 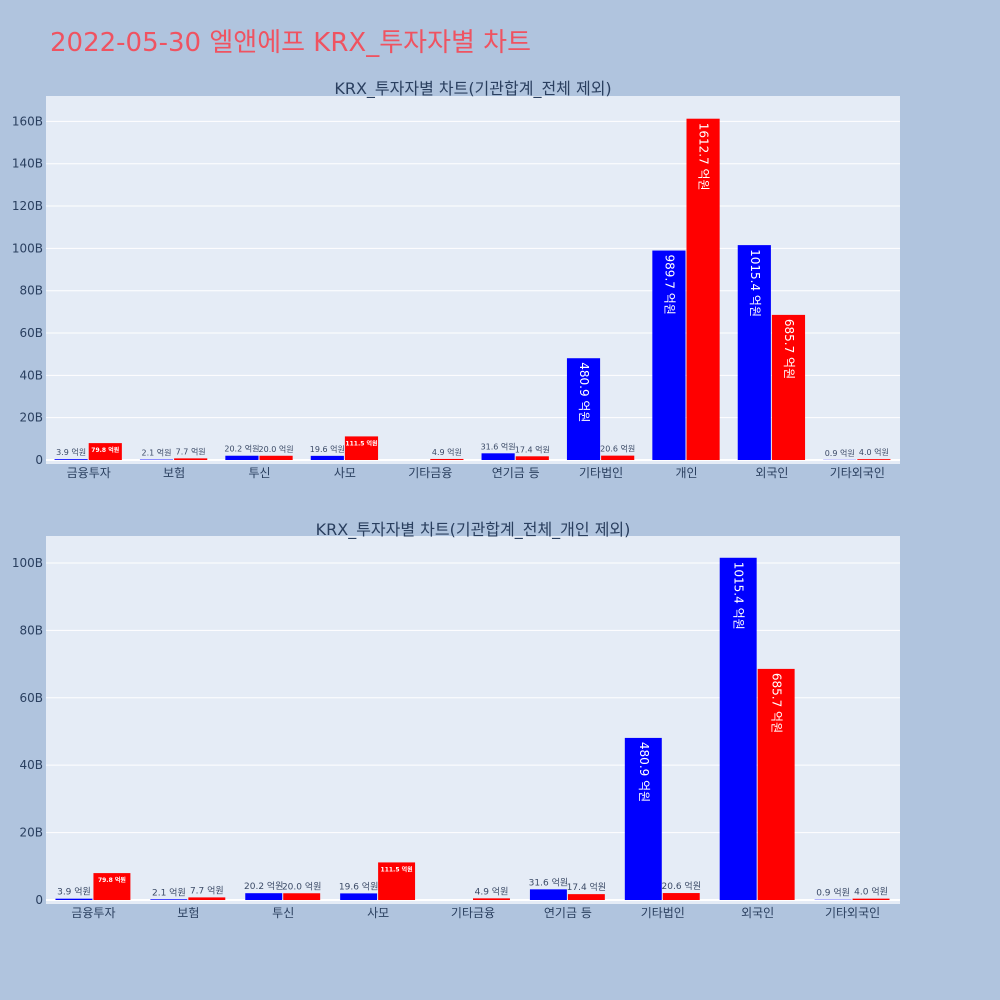 I want to click on data-label: 4.9 억원, so click(x=447, y=452).